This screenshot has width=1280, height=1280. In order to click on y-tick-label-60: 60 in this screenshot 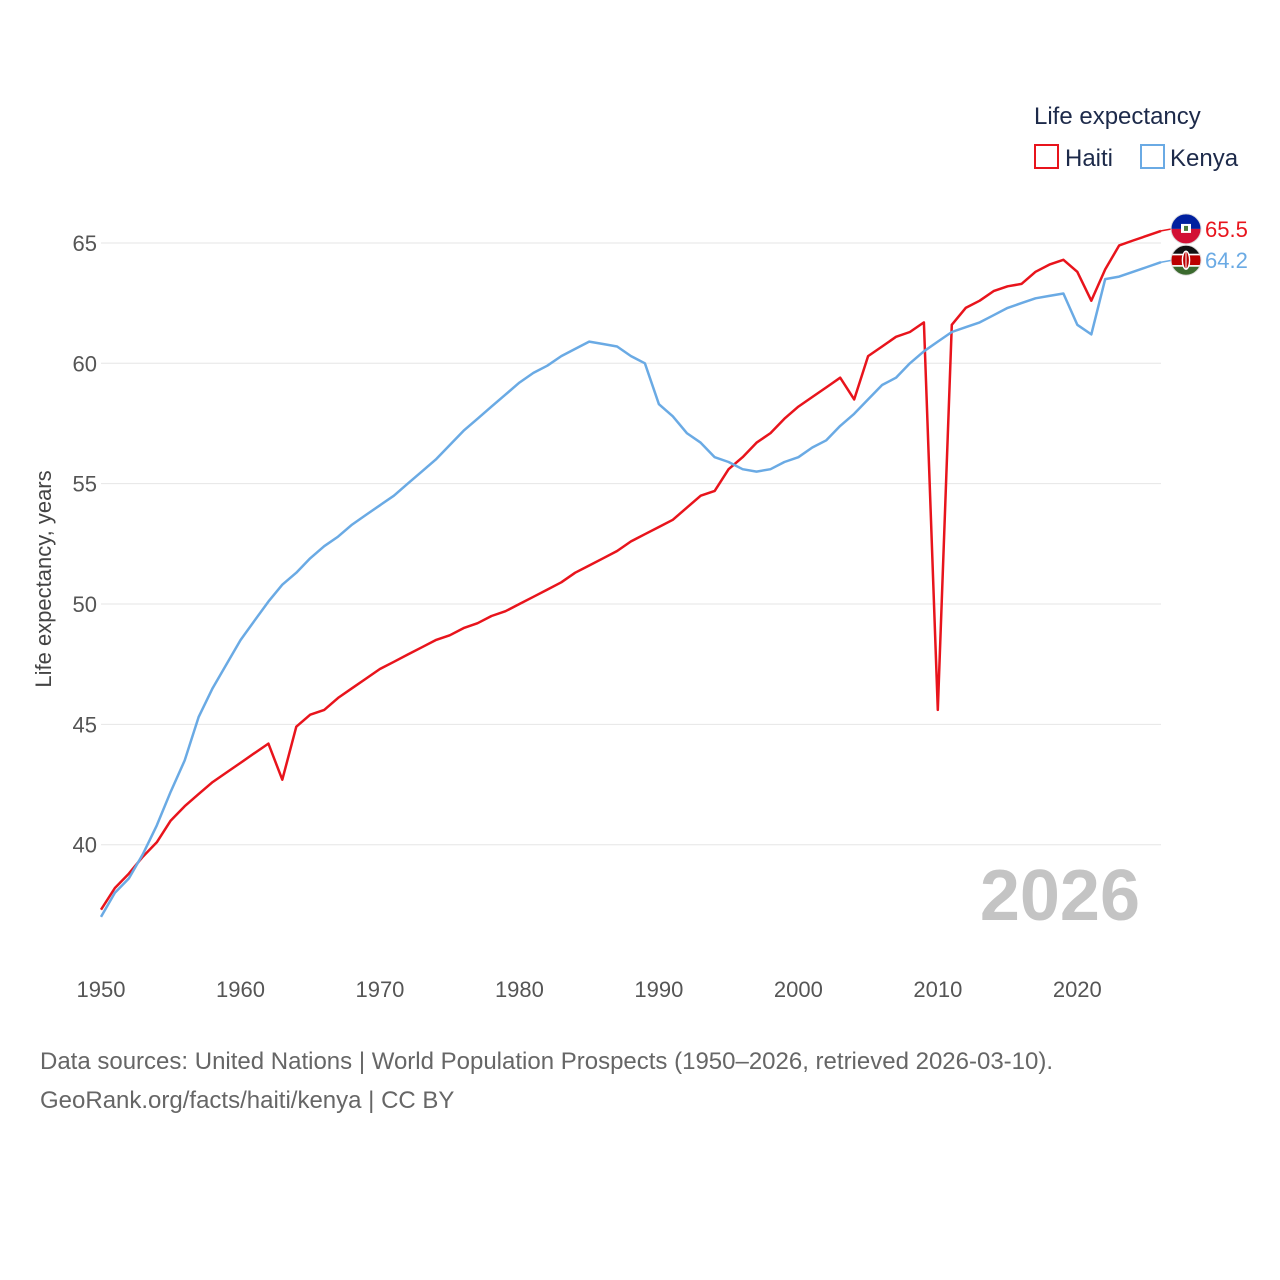, I will do `click(85, 363)`.